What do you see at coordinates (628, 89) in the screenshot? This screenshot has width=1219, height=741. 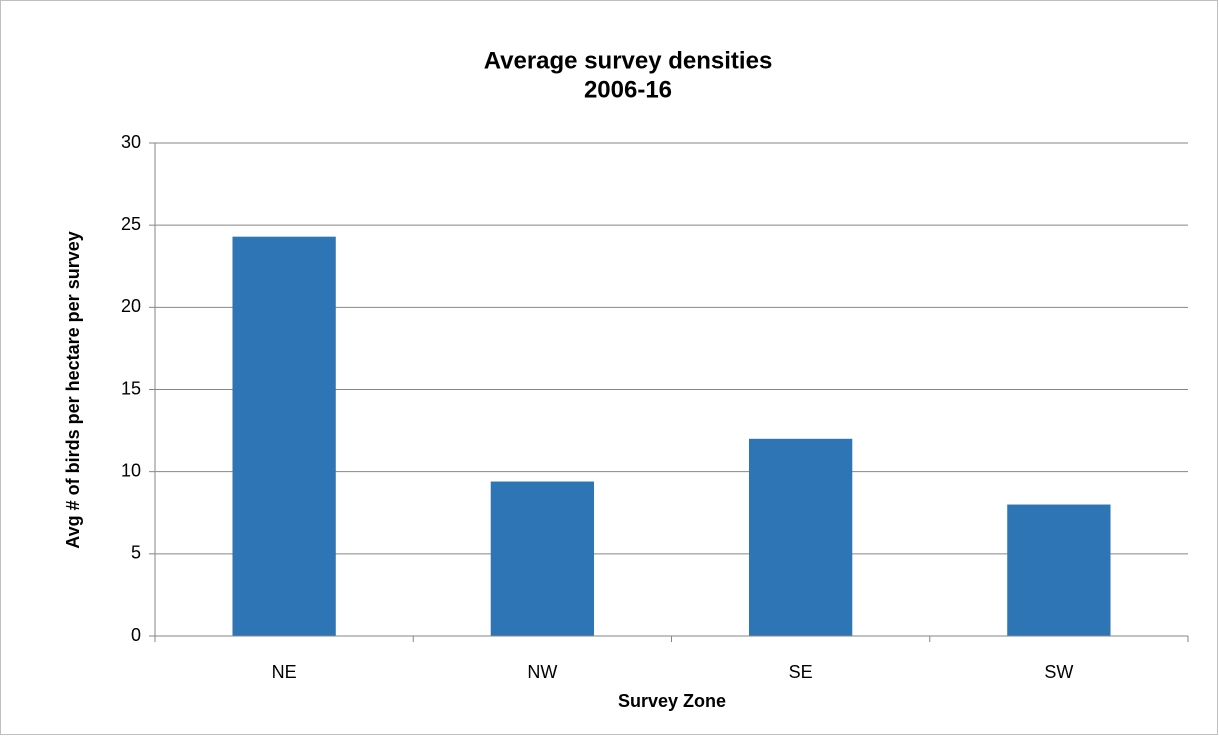 I see `chart-subtitle: 2006-16` at bounding box center [628, 89].